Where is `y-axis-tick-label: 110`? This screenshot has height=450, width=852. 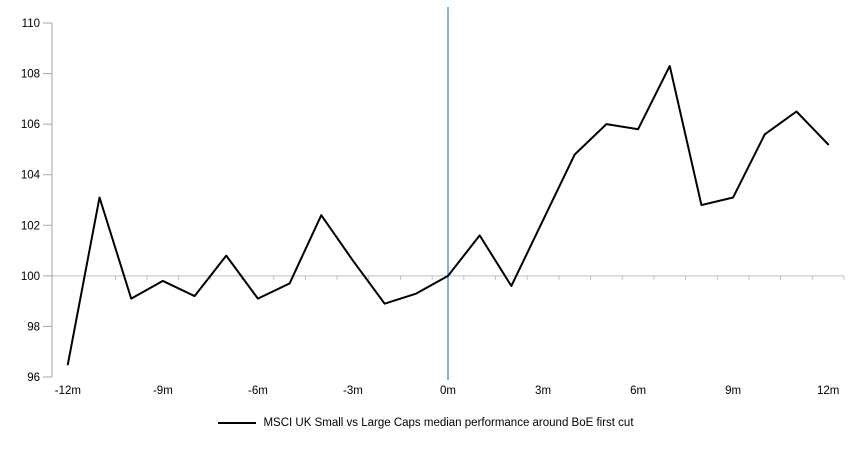
y-axis-tick-label: 110 is located at coordinates (31, 24).